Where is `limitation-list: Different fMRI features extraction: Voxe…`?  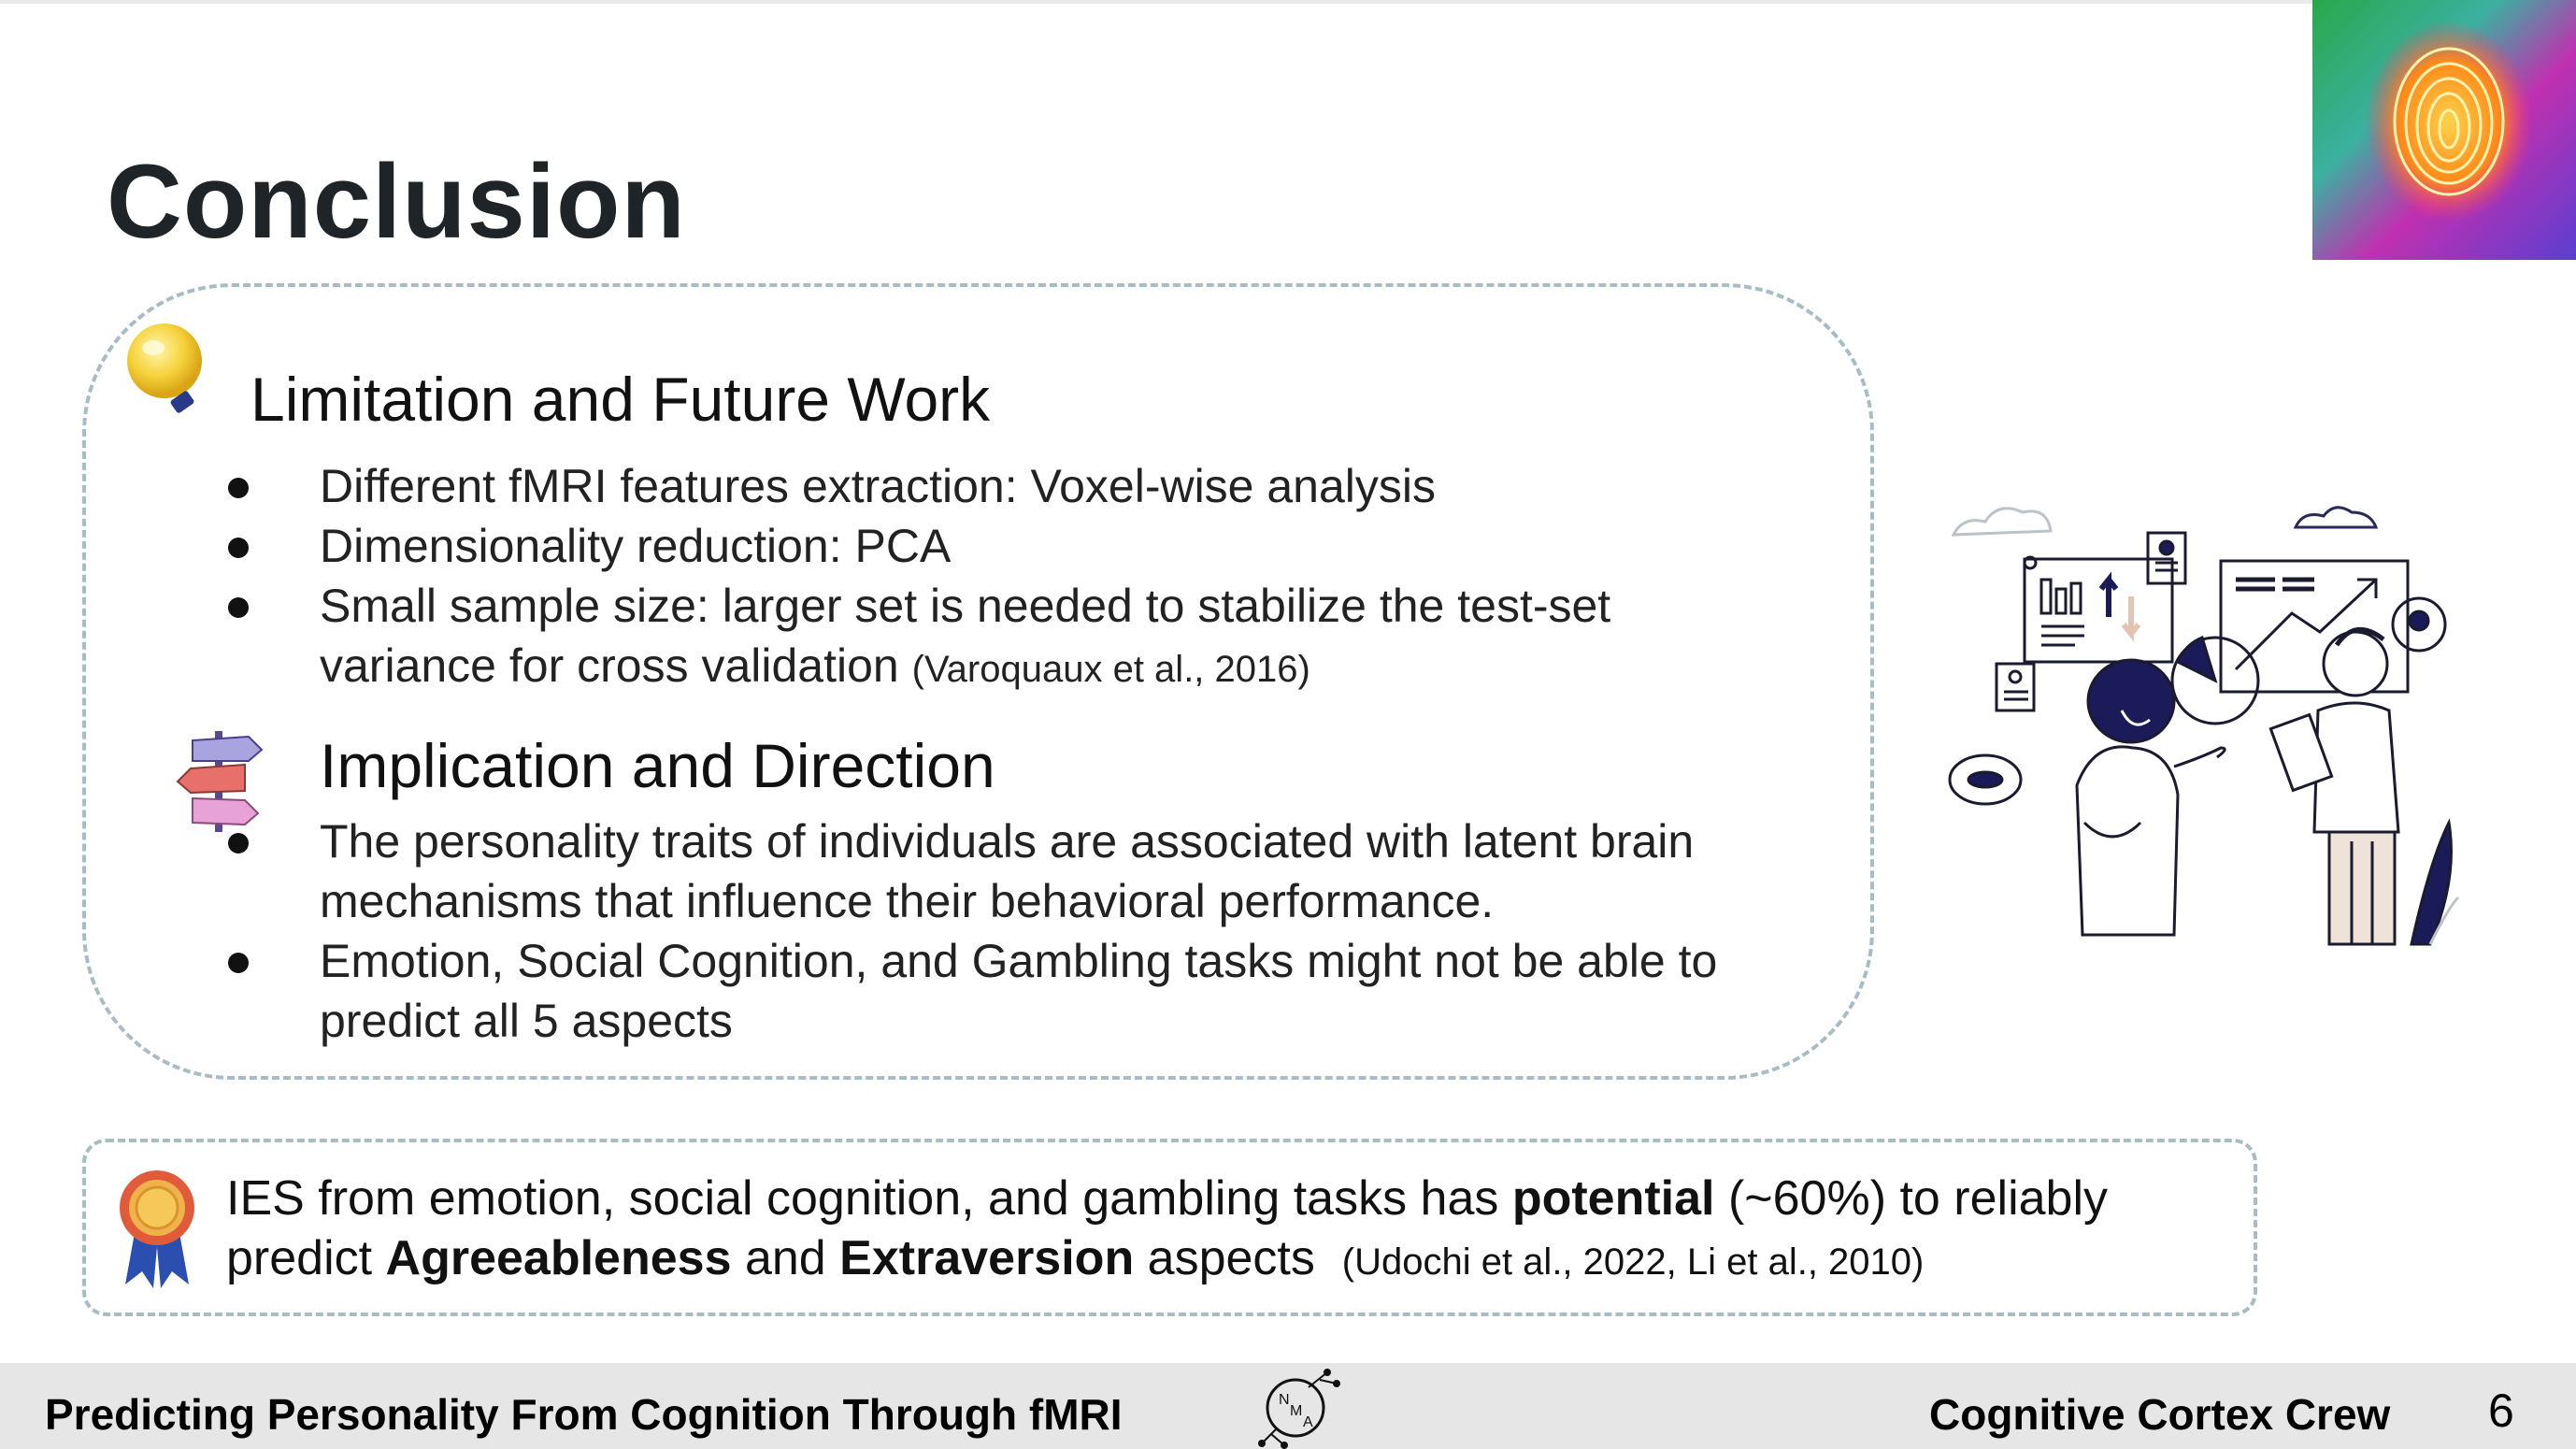 limitation-list: Different fMRI features extraction: Voxe… is located at coordinates (1040, 577).